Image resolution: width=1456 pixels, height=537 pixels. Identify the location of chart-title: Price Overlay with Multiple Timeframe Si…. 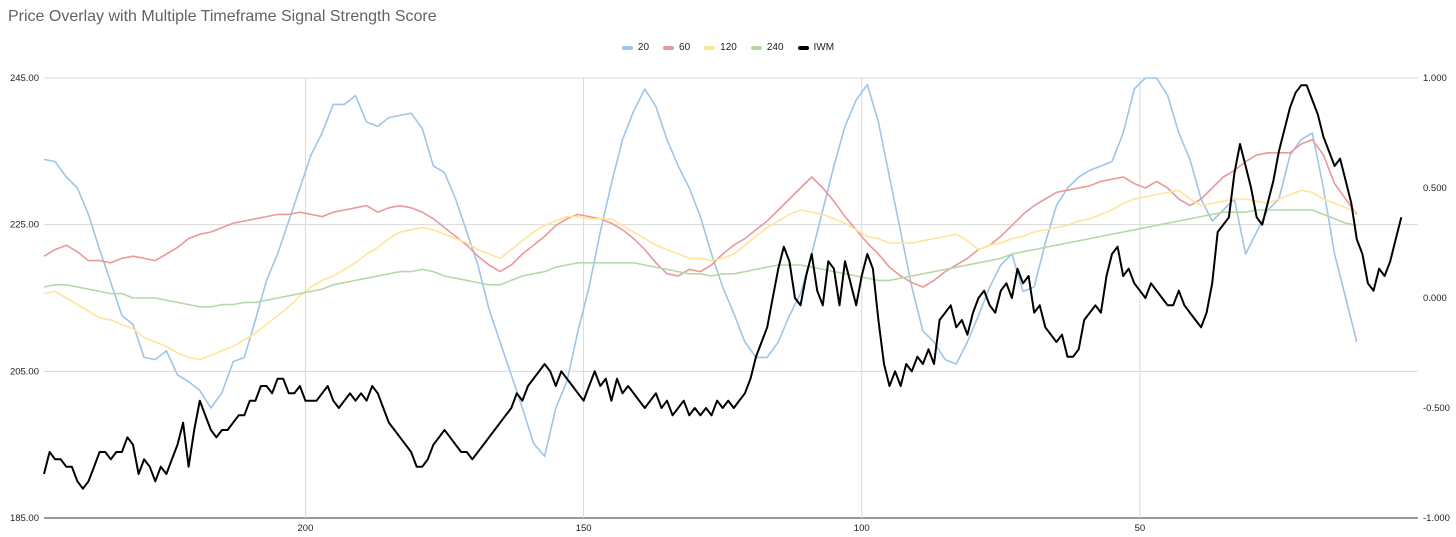
(222, 16).